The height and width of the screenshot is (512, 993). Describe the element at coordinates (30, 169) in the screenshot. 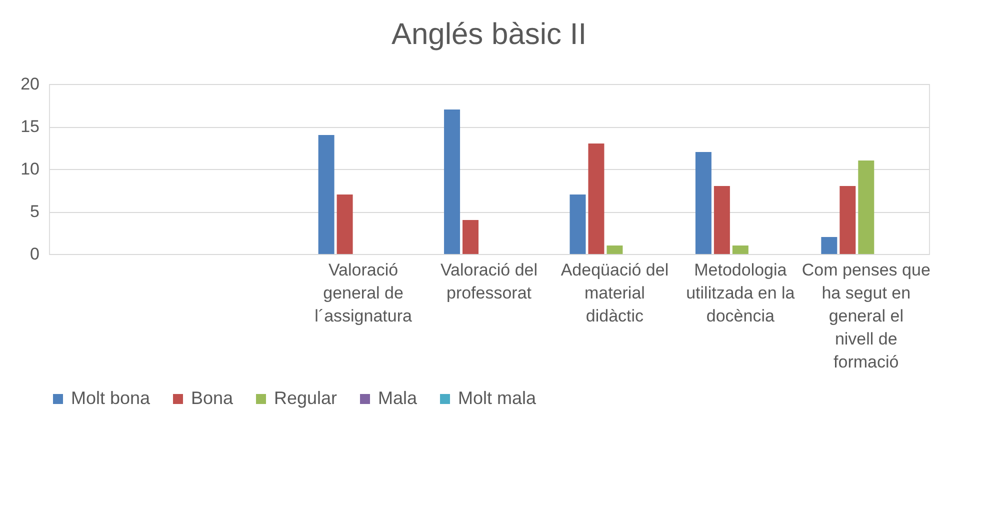

I see `y-tick-label: 10` at that location.